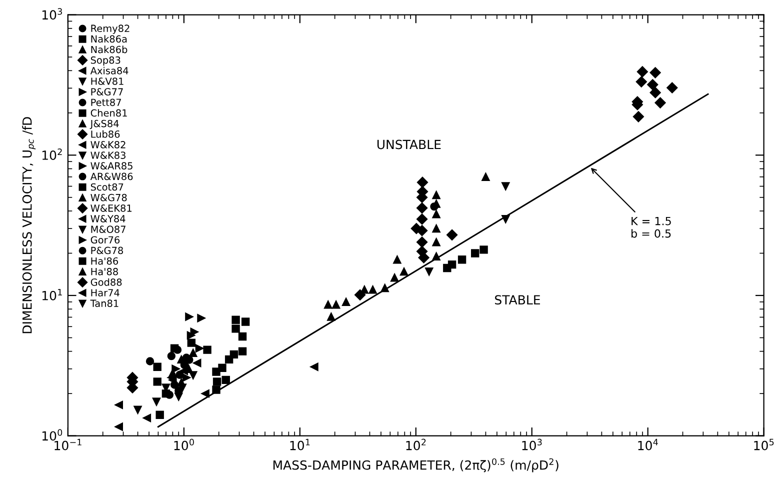  What do you see at coordinates (106, 282) in the screenshot?
I see `legend-label: God88` at bounding box center [106, 282].